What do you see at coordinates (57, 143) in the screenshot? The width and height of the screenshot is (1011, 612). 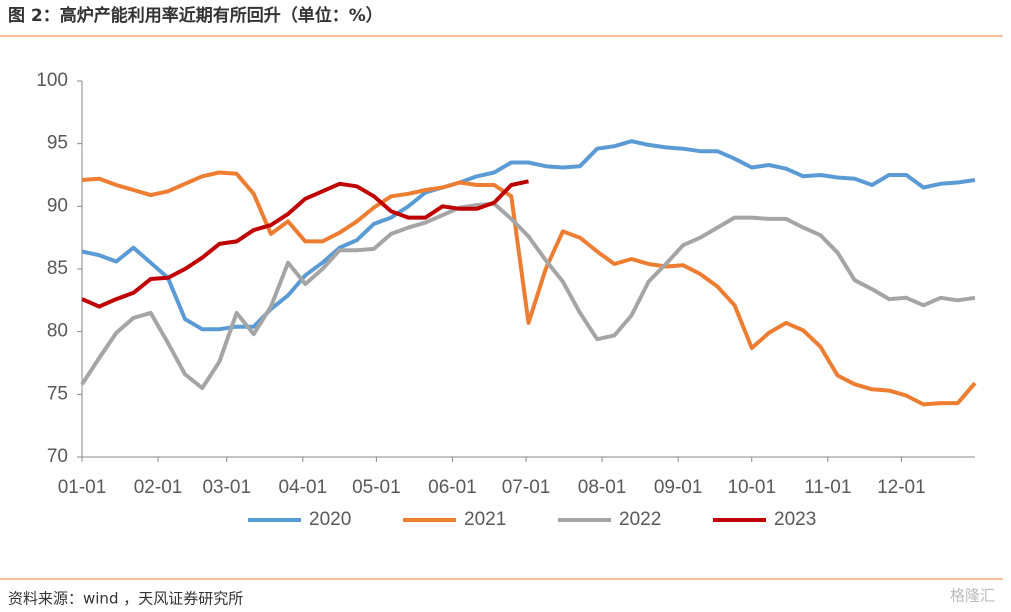 I see `y-tick-label: 95` at bounding box center [57, 143].